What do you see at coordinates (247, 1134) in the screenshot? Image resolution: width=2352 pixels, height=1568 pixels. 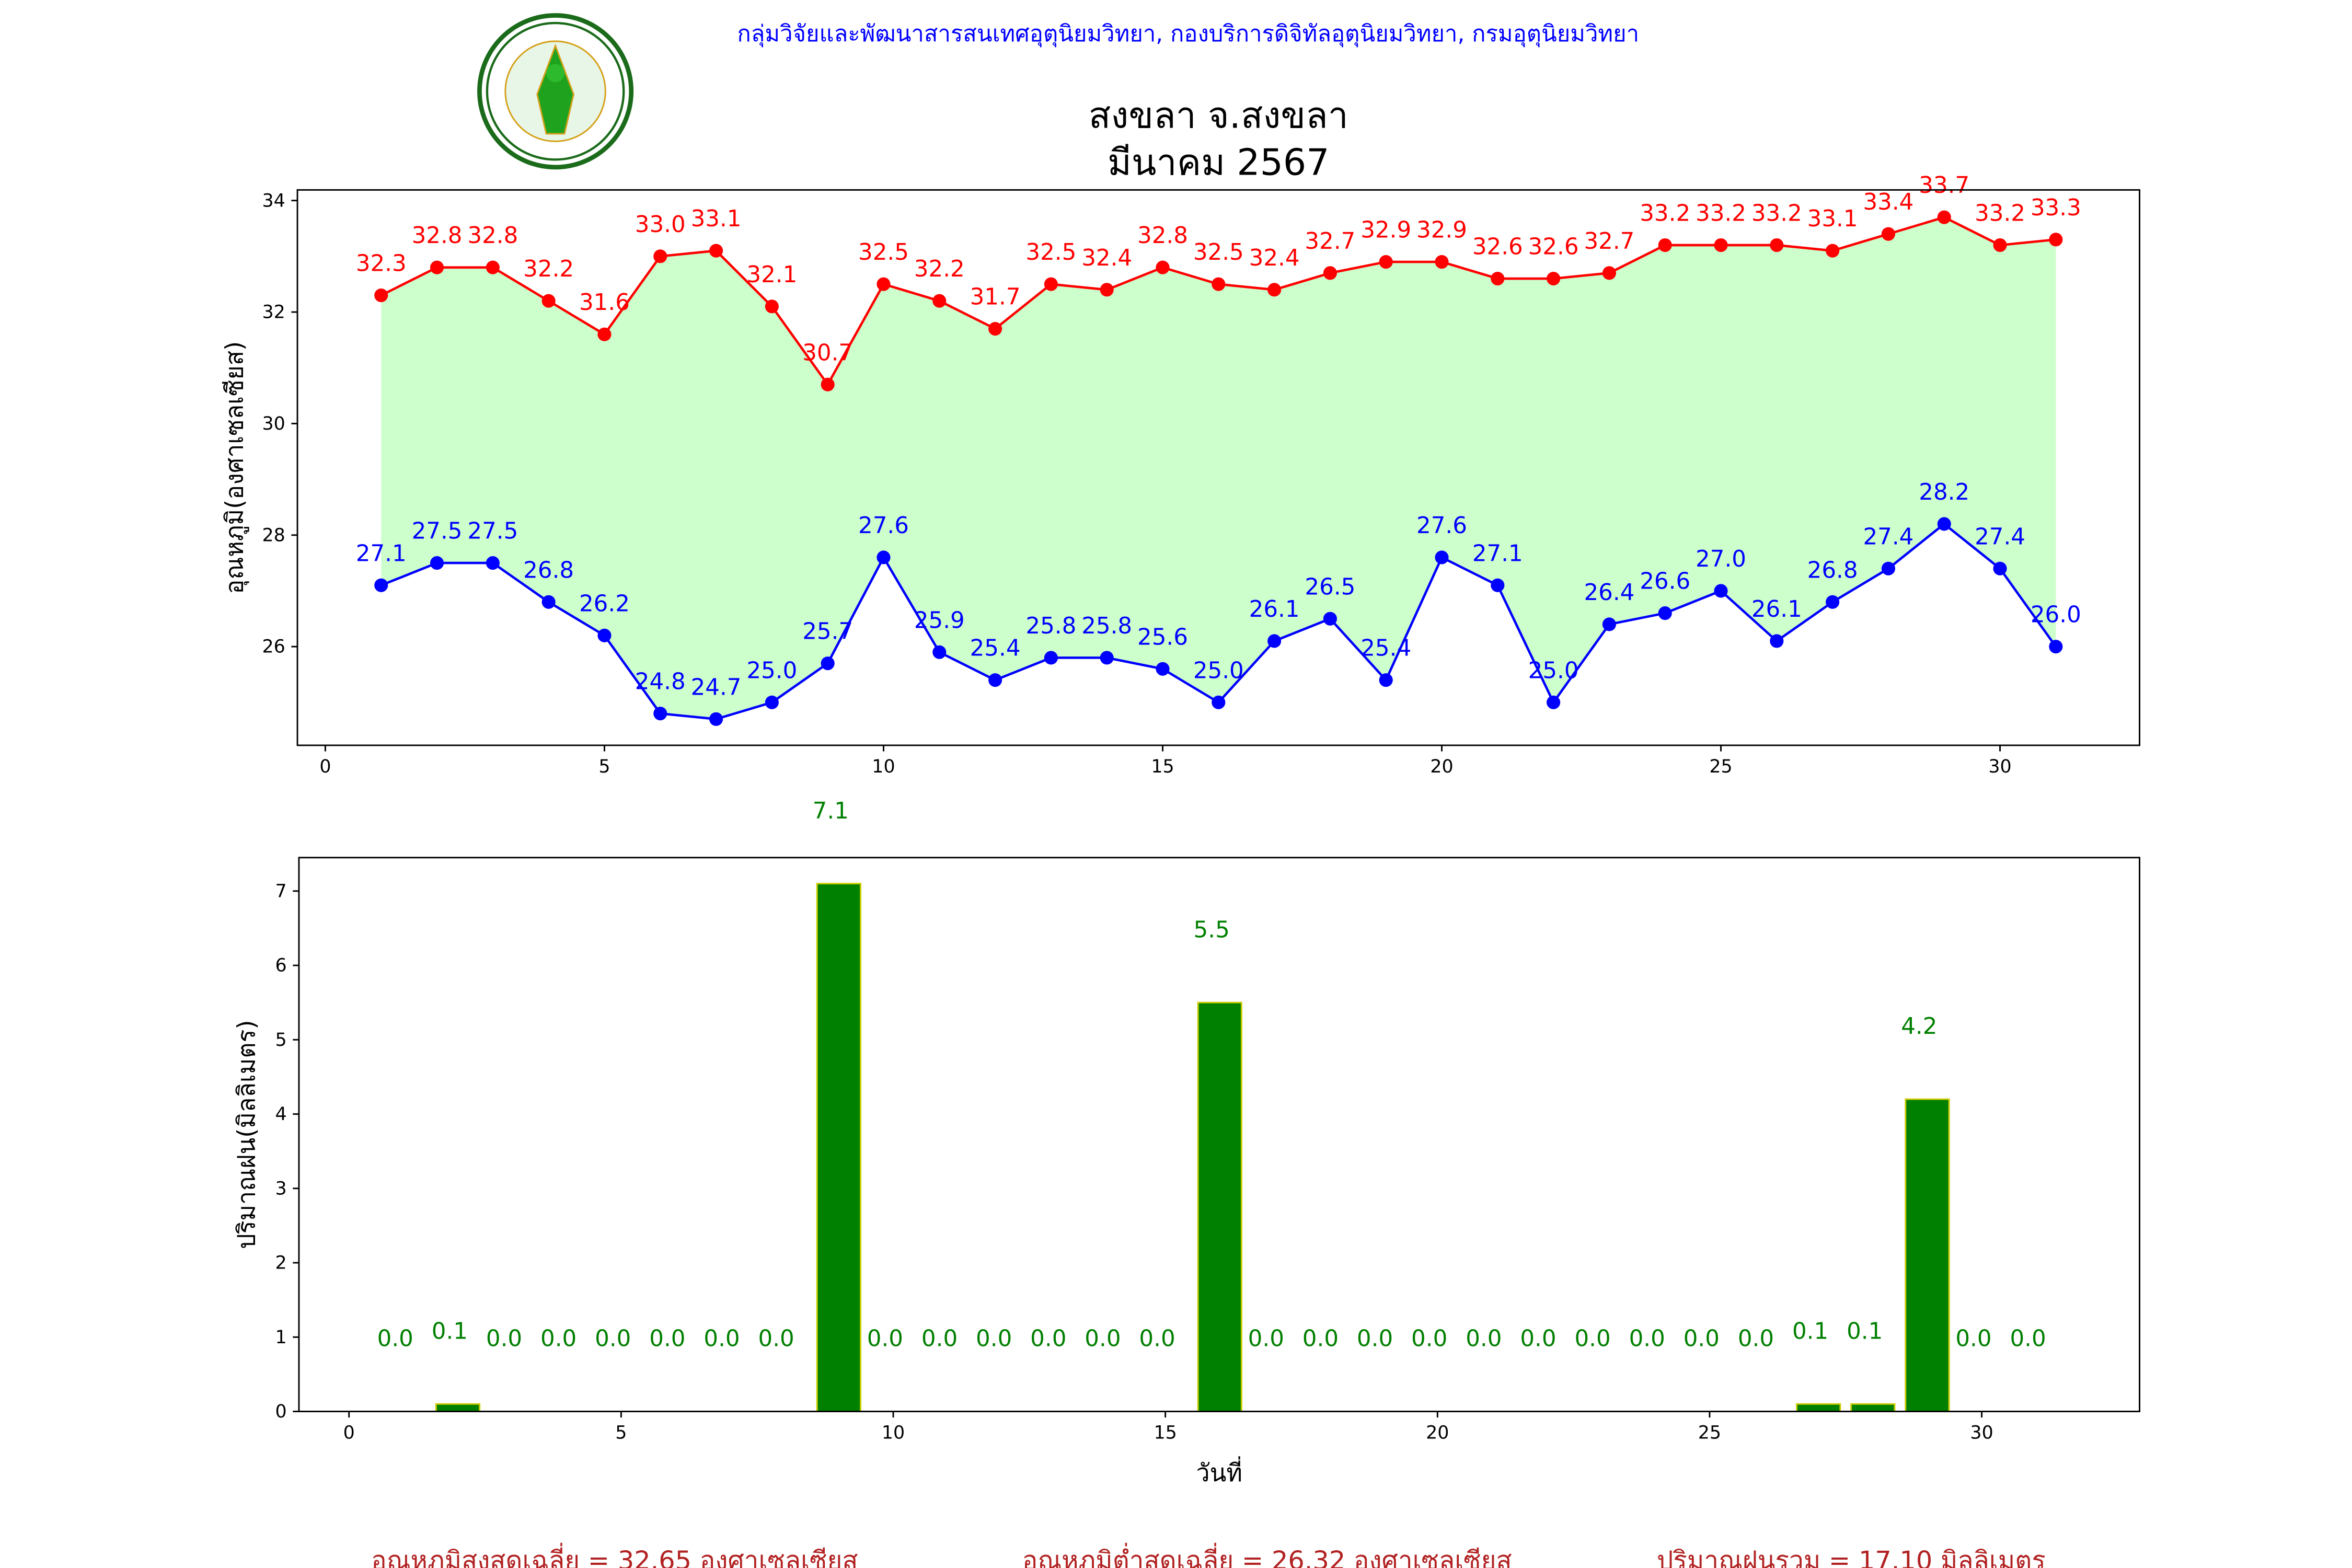 I see `y-axis-label: ปริมาณฝน(มิลลิเมตร)` at bounding box center [247, 1134].